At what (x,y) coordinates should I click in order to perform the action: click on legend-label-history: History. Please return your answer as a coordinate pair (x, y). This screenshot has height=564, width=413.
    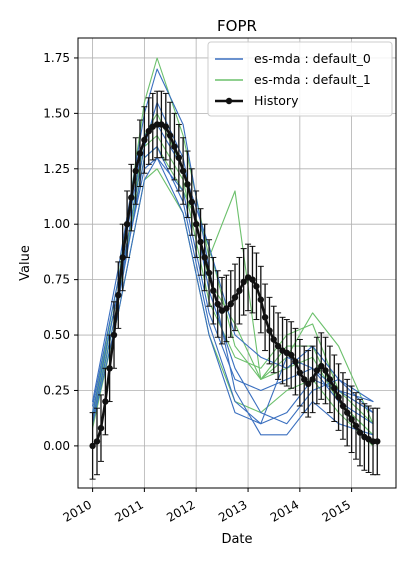
    Looking at the image, I should click on (276, 100).